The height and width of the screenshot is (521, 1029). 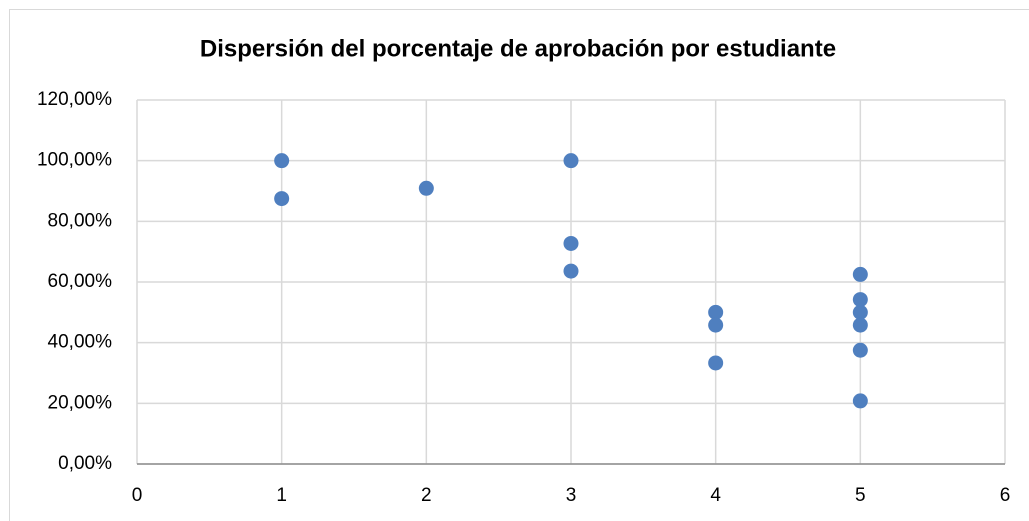 What do you see at coordinates (1005, 495) in the screenshot?
I see `x-tick-label: 6` at bounding box center [1005, 495].